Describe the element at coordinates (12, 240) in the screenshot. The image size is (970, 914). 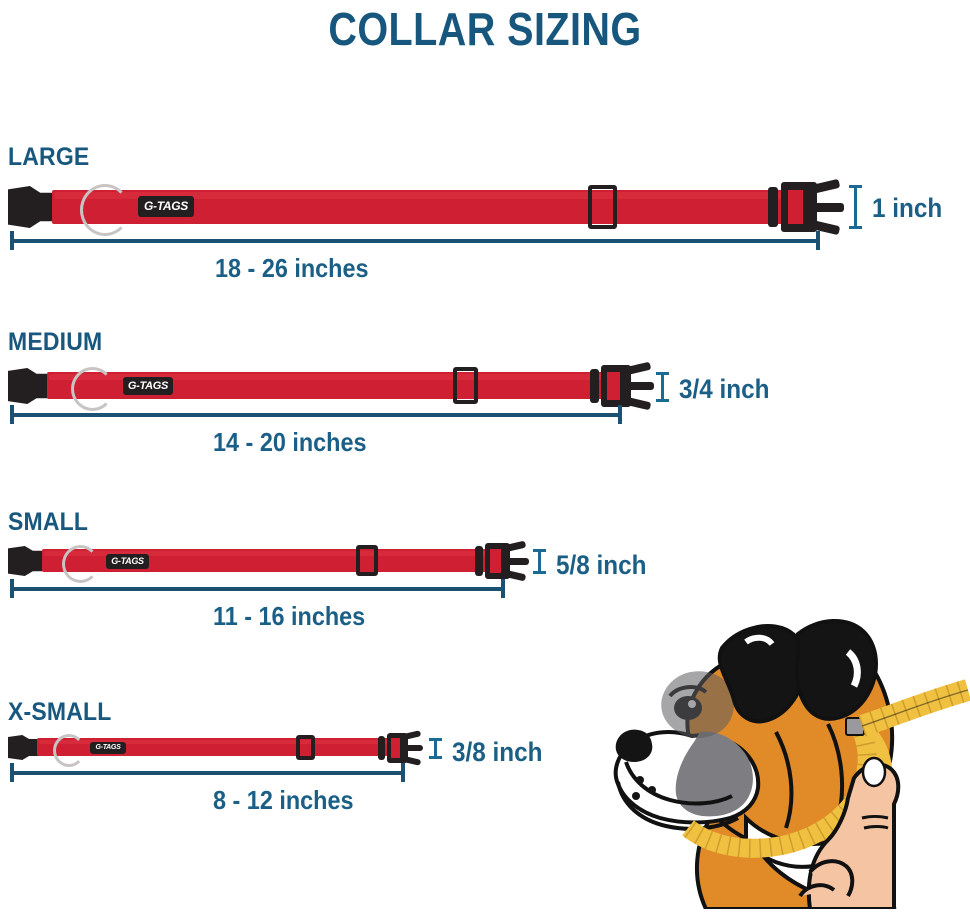
I see `length-cap-left-large` at that location.